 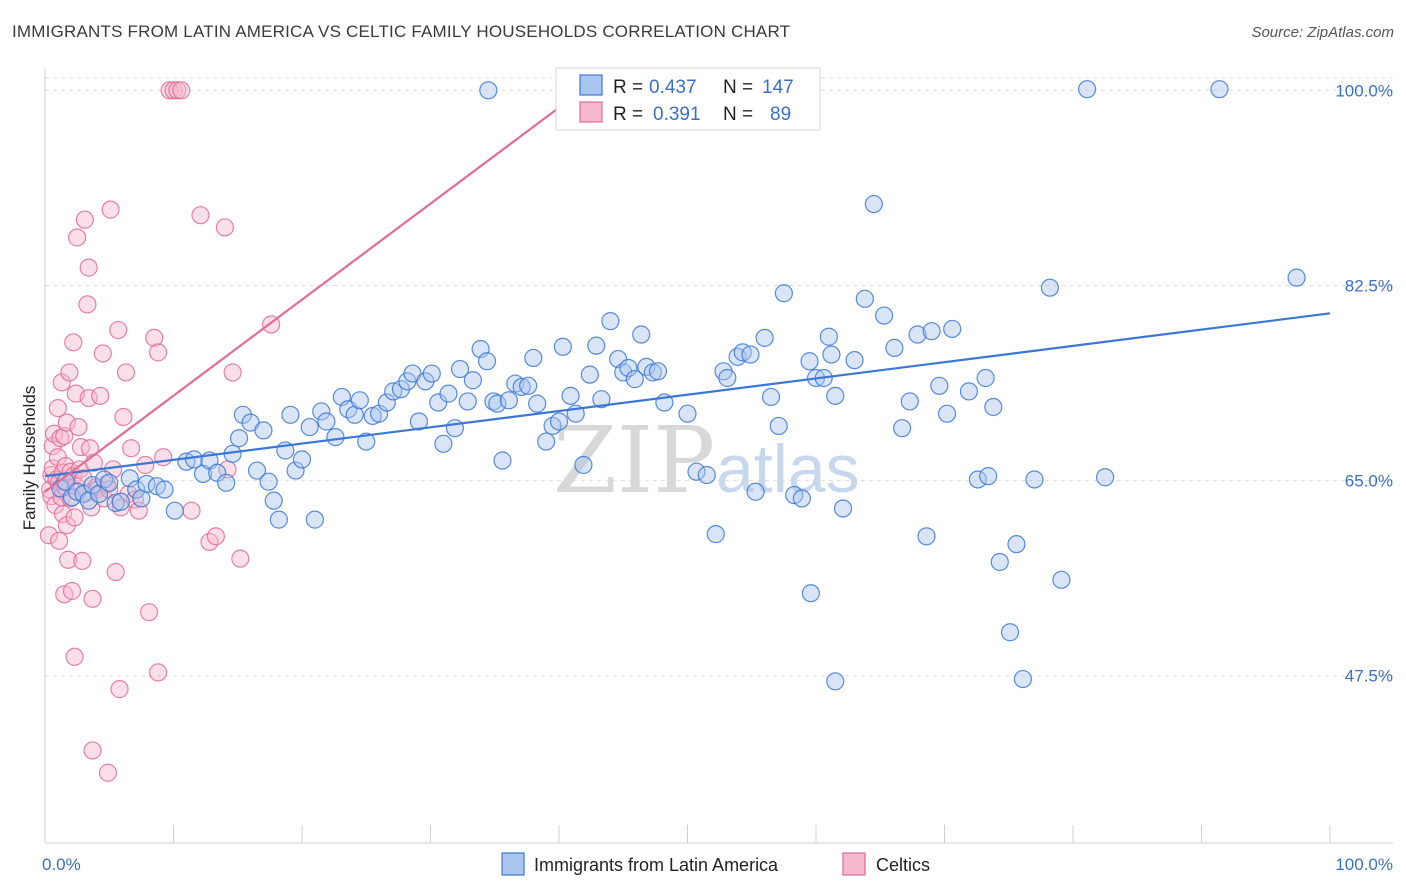 I want to click on legend-r-label-blue: R =, so click(x=628, y=87).